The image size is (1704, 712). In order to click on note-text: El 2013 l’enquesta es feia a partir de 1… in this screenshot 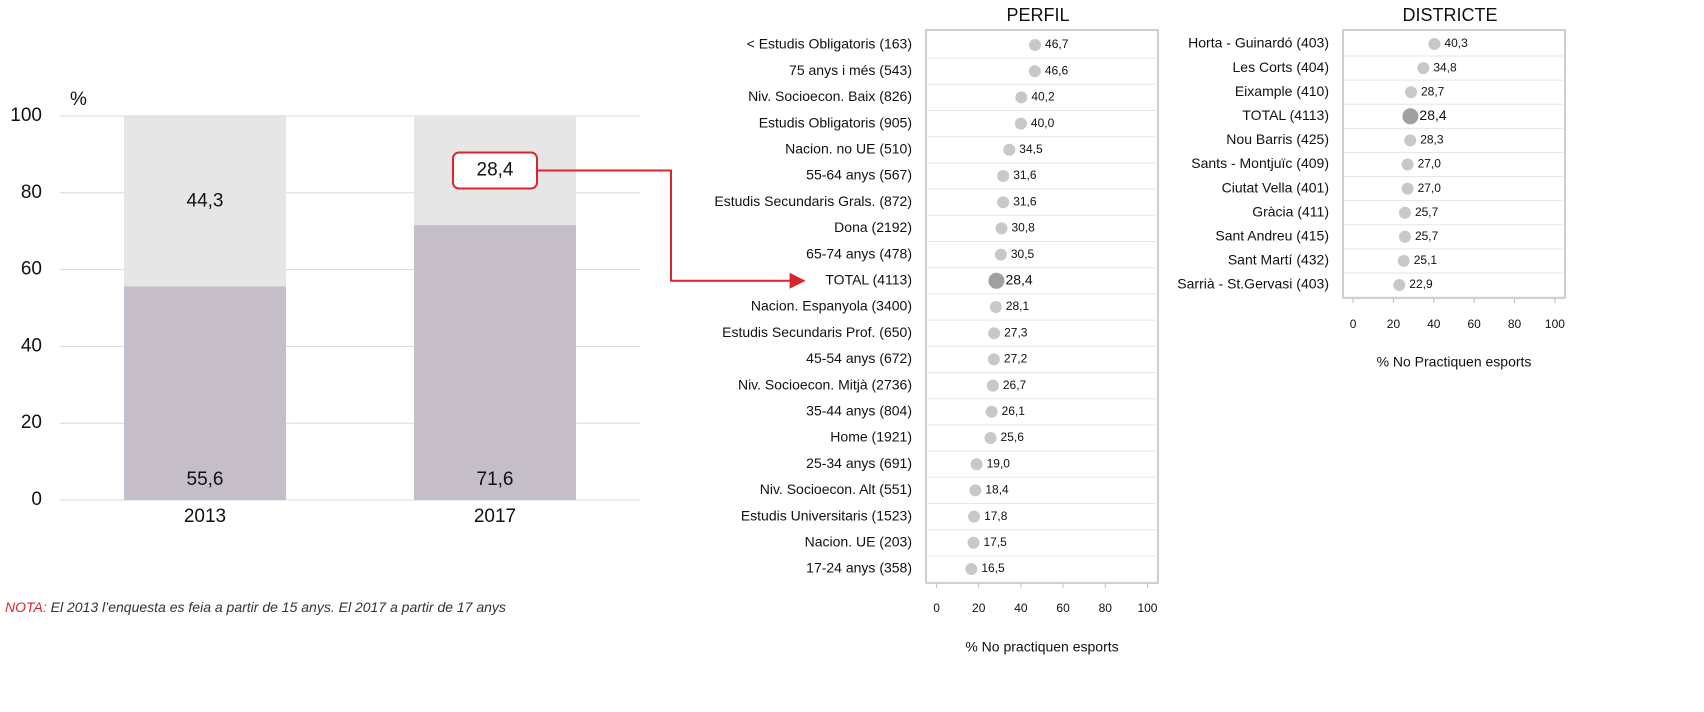, I will do `click(278, 607)`.